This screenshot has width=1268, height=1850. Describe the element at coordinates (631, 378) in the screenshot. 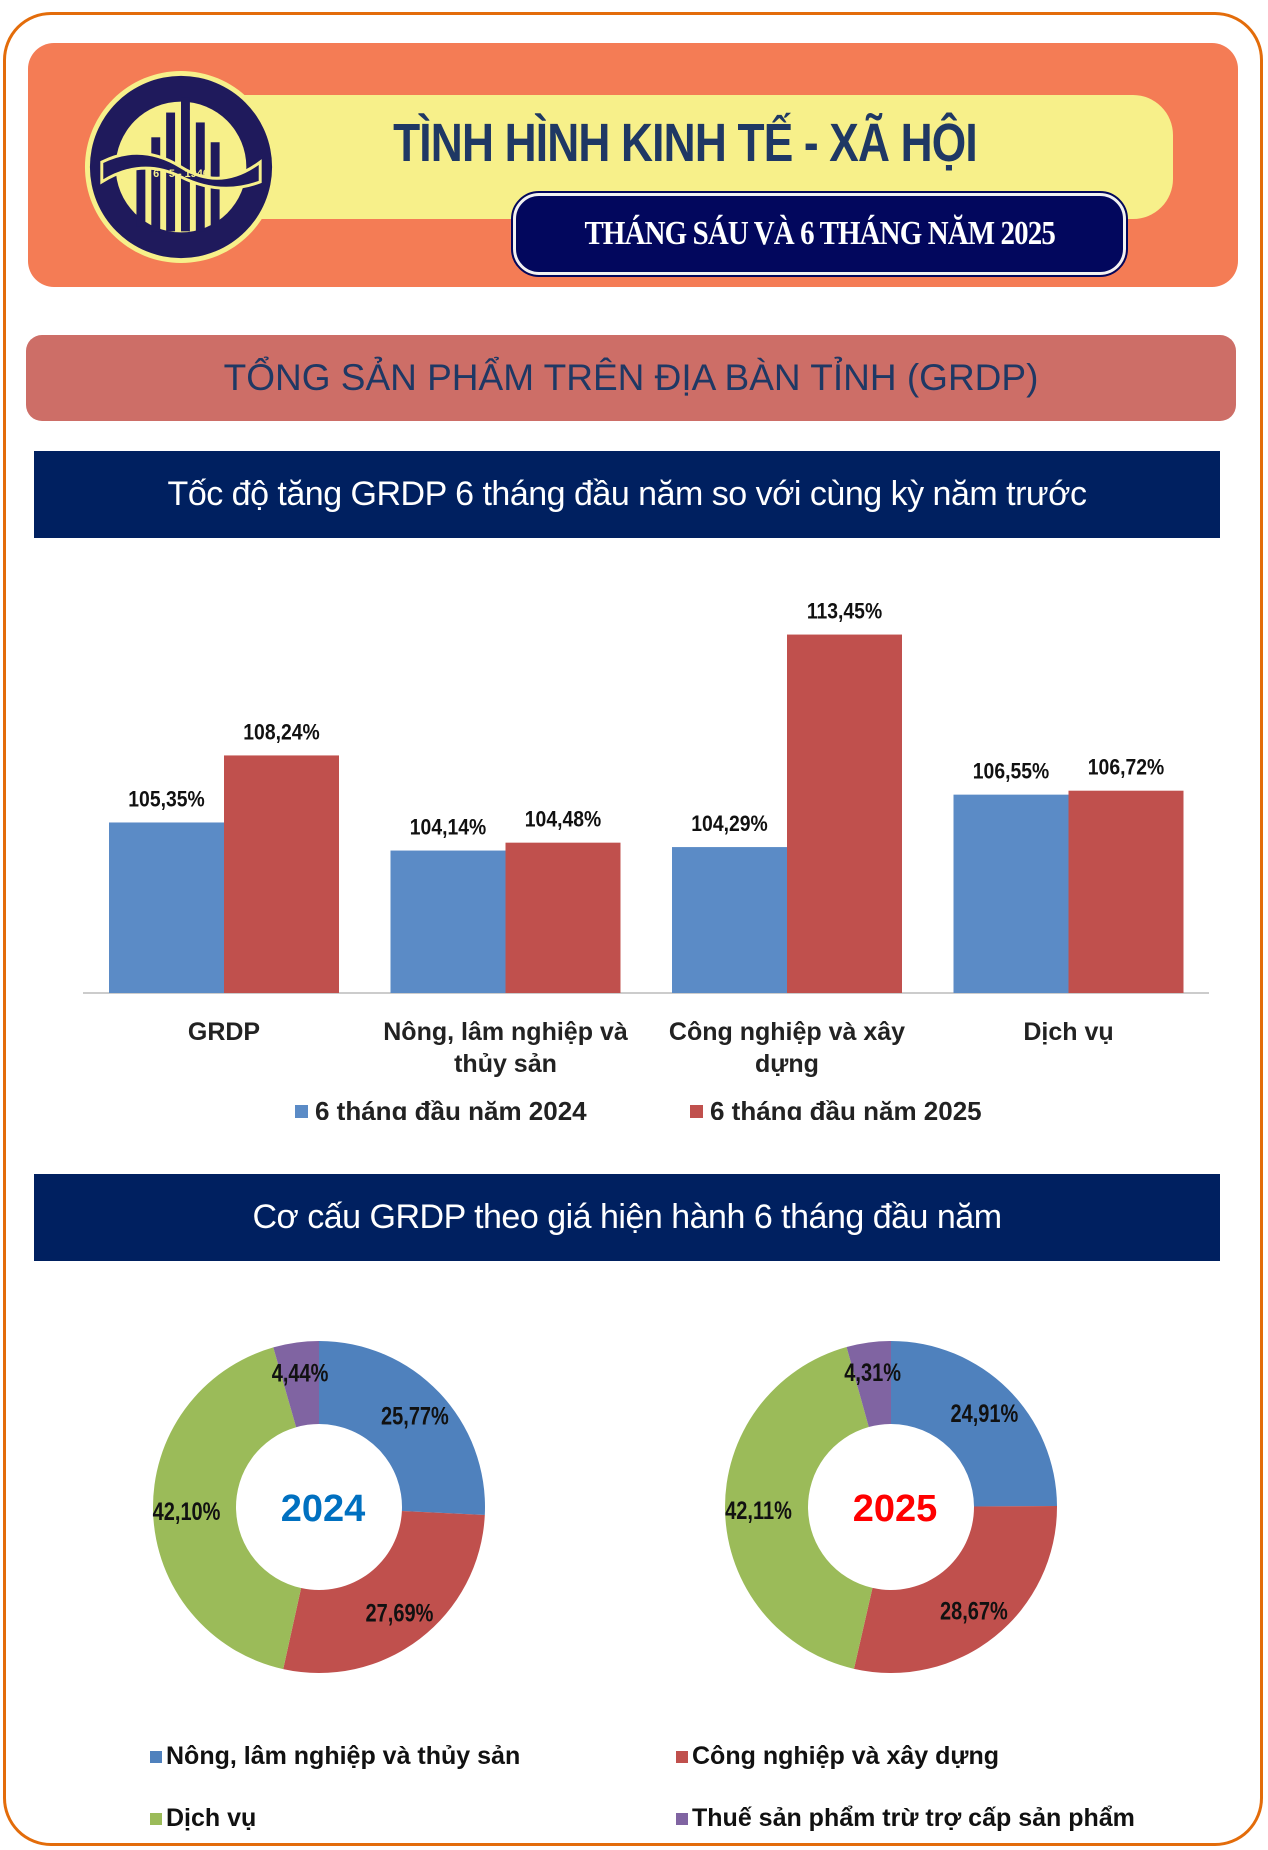

I see `grdp-banner: TỔNG SẢN PHẨM TRÊN ĐỊA BÀN TỈNH (GRDP)` at that location.